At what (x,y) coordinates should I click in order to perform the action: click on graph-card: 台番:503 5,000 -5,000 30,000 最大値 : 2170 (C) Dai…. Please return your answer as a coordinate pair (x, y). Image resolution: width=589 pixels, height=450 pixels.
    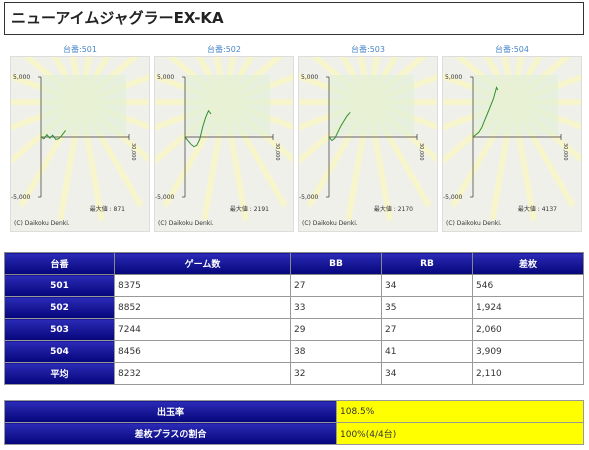
    Looking at the image, I should click on (368, 138).